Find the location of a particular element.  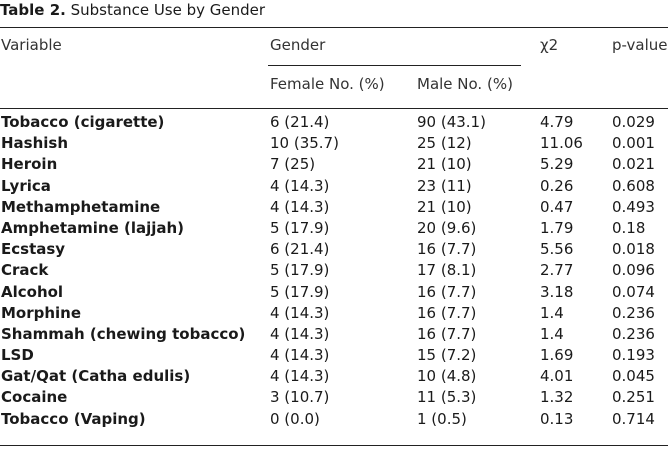

cell-variable: Alcohol is located at coordinates (32, 291).